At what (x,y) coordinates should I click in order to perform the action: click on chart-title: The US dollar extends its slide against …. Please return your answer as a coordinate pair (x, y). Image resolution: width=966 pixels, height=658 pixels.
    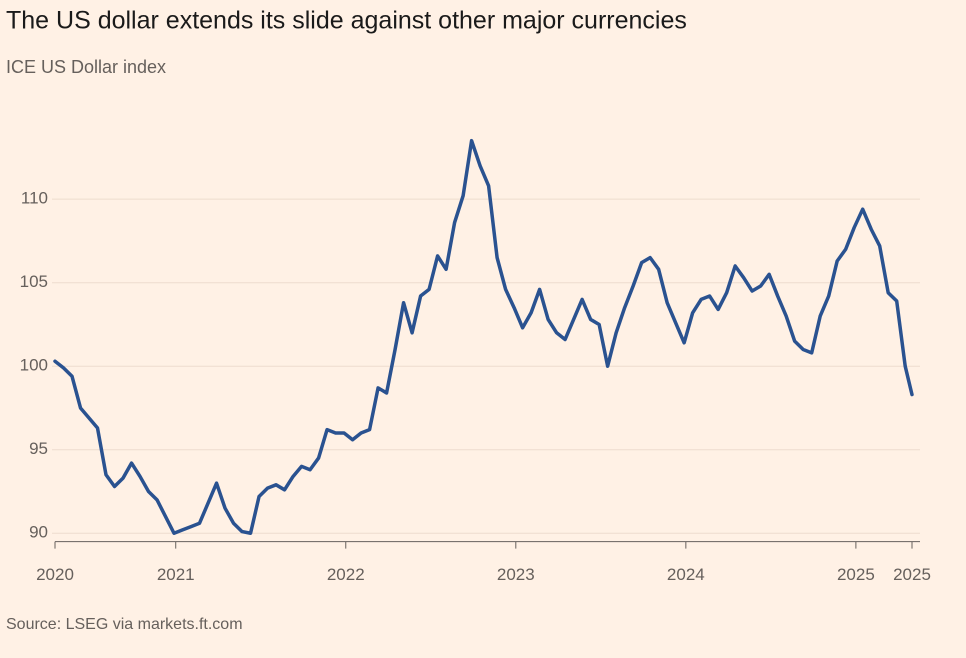
    Looking at the image, I should click on (346, 21).